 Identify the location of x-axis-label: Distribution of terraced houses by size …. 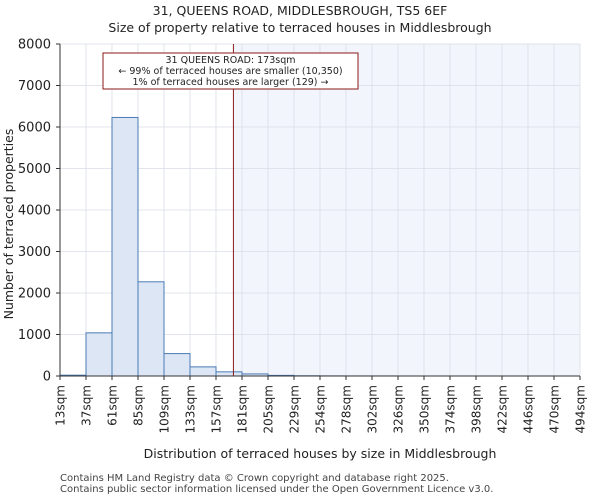
(320, 453).